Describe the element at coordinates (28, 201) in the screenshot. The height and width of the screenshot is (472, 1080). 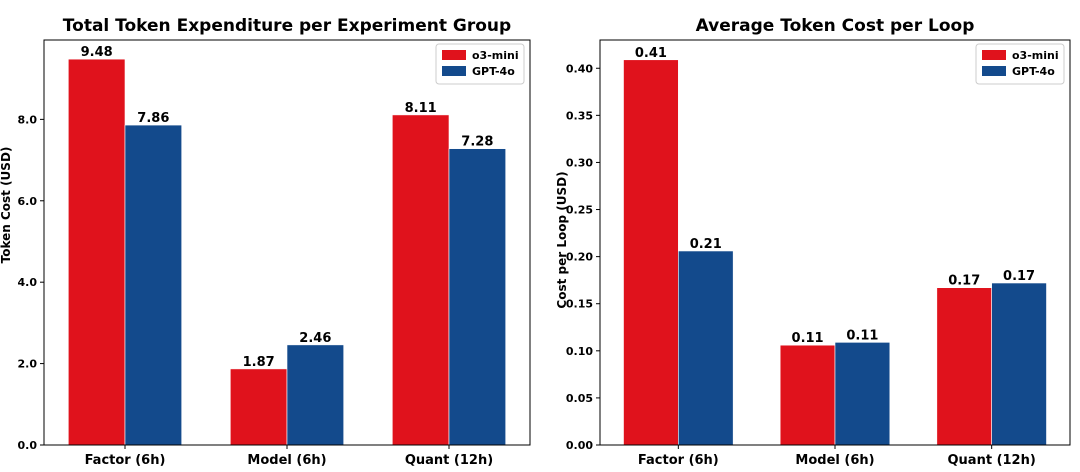
I see `y-tick-label: 6.0` at that location.